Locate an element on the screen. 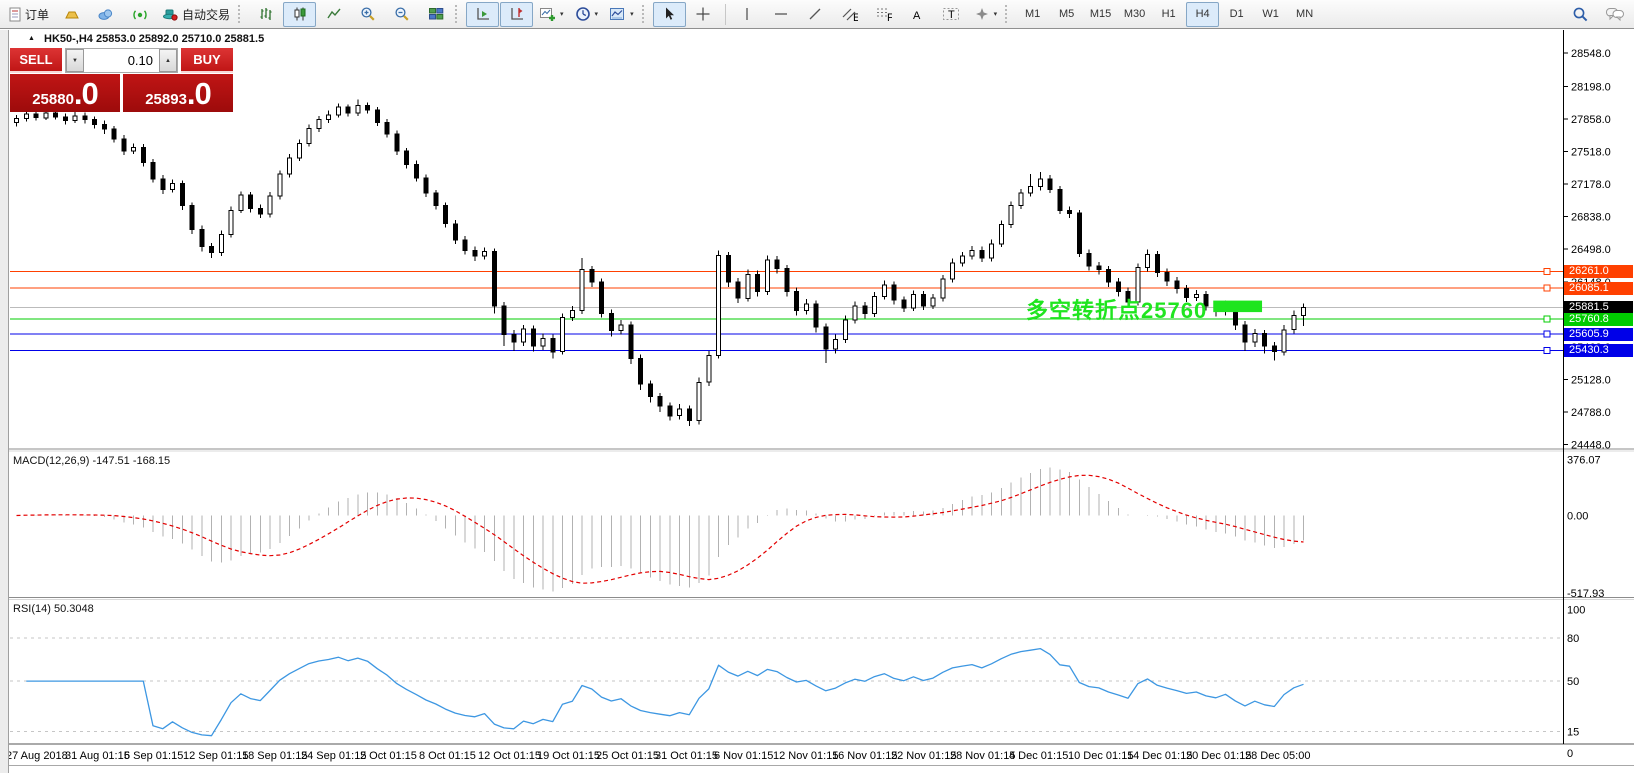 This screenshot has height=773, width=1634. timeframe-mn: MN is located at coordinates (1305, 14).